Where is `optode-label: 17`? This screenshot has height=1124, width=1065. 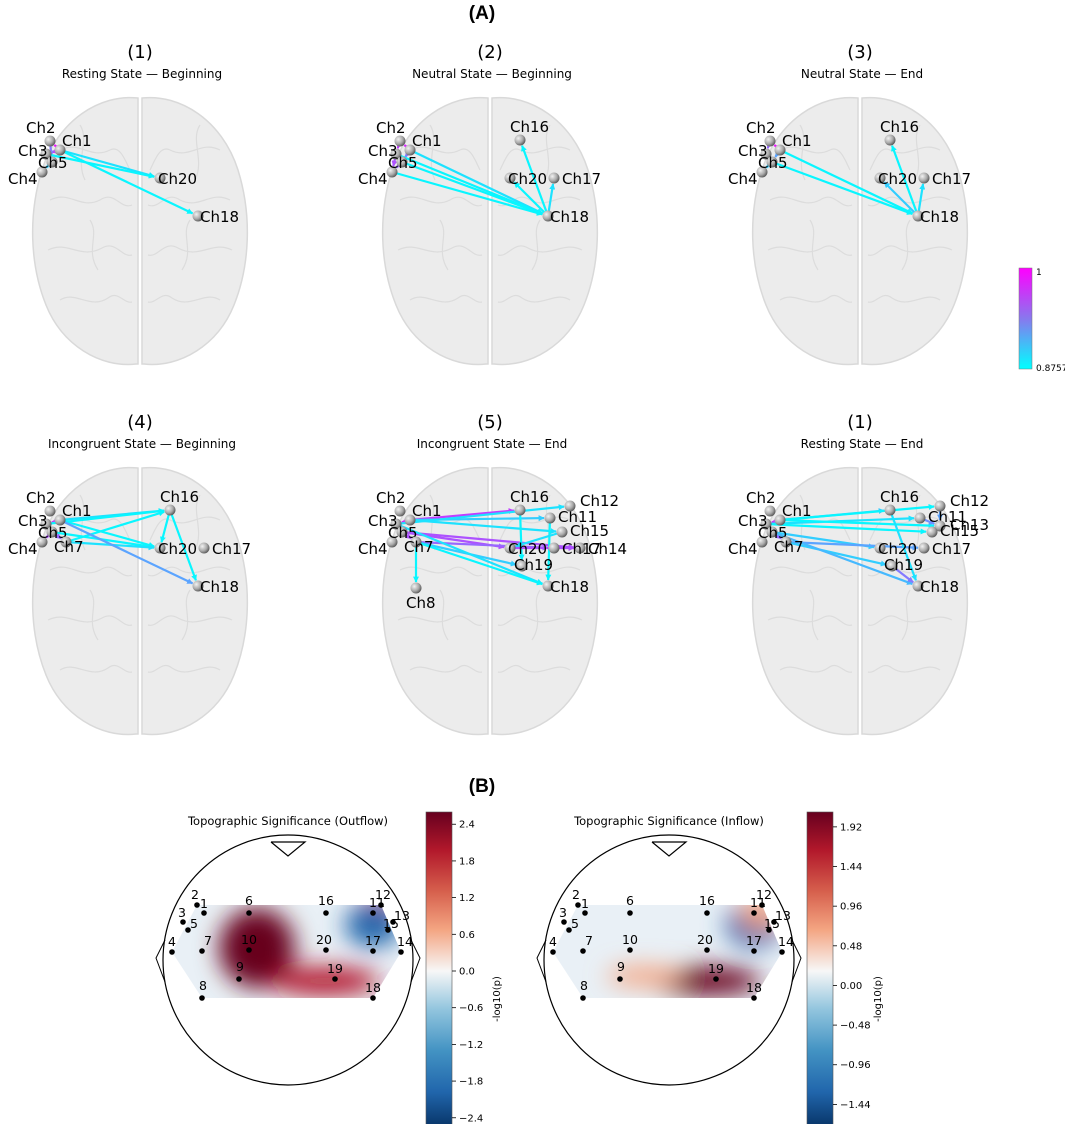 optode-label: 17 is located at coordinates (373, 940).